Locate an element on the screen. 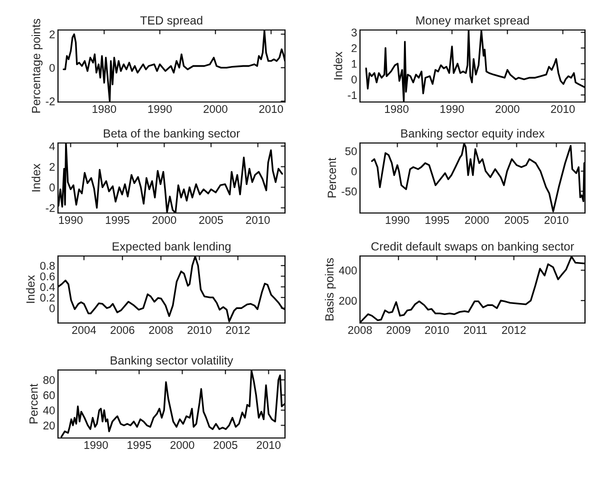 This screenshot has height=485, width=592. y-tick-label: 3 is located at coordinates (354, 32).